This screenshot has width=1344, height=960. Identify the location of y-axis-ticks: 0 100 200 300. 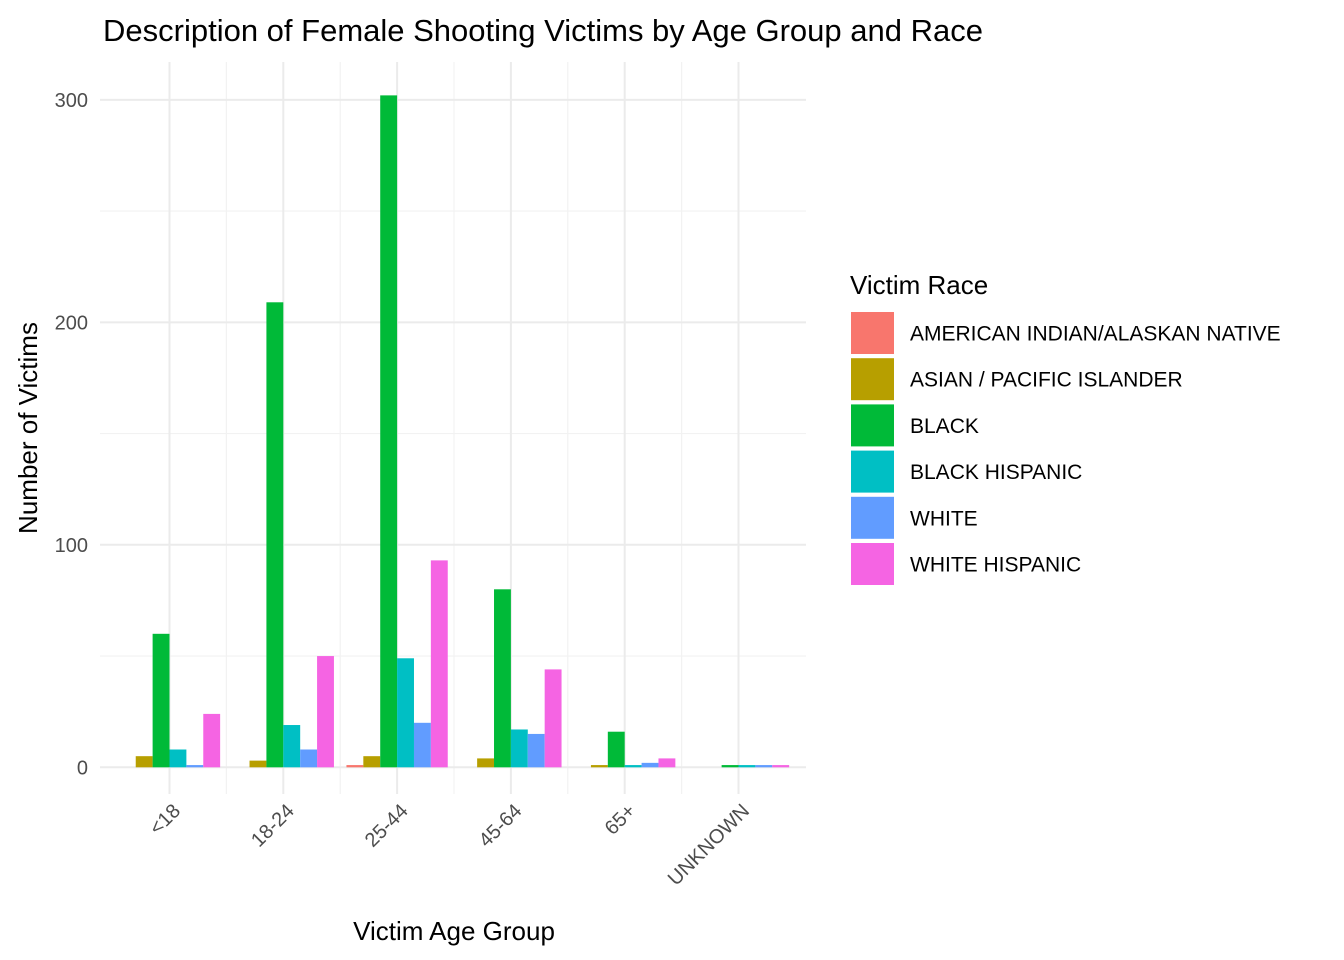
(71, 434).